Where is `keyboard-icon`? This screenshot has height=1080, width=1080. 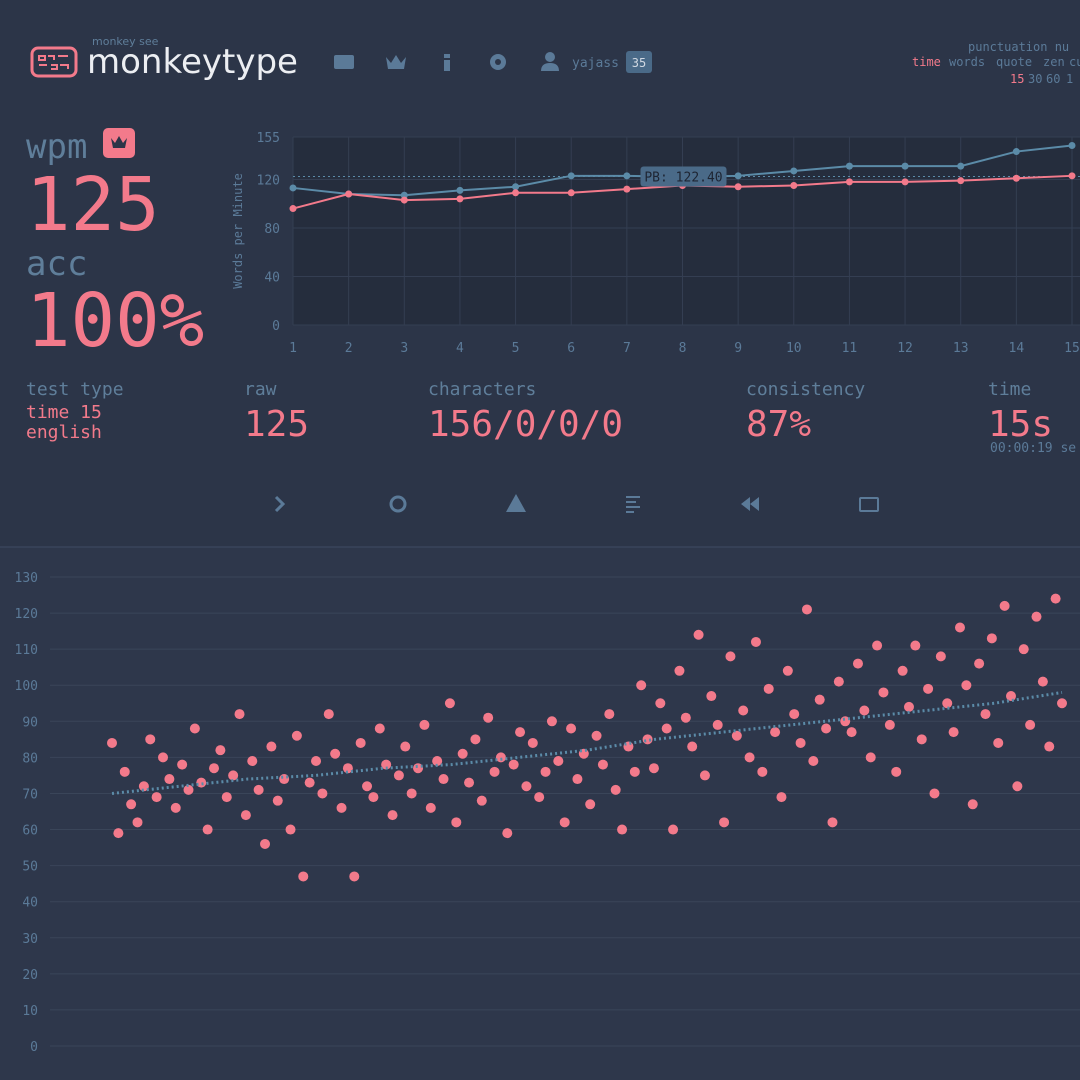
keyboard-icon is located at coordinates (344, 62).